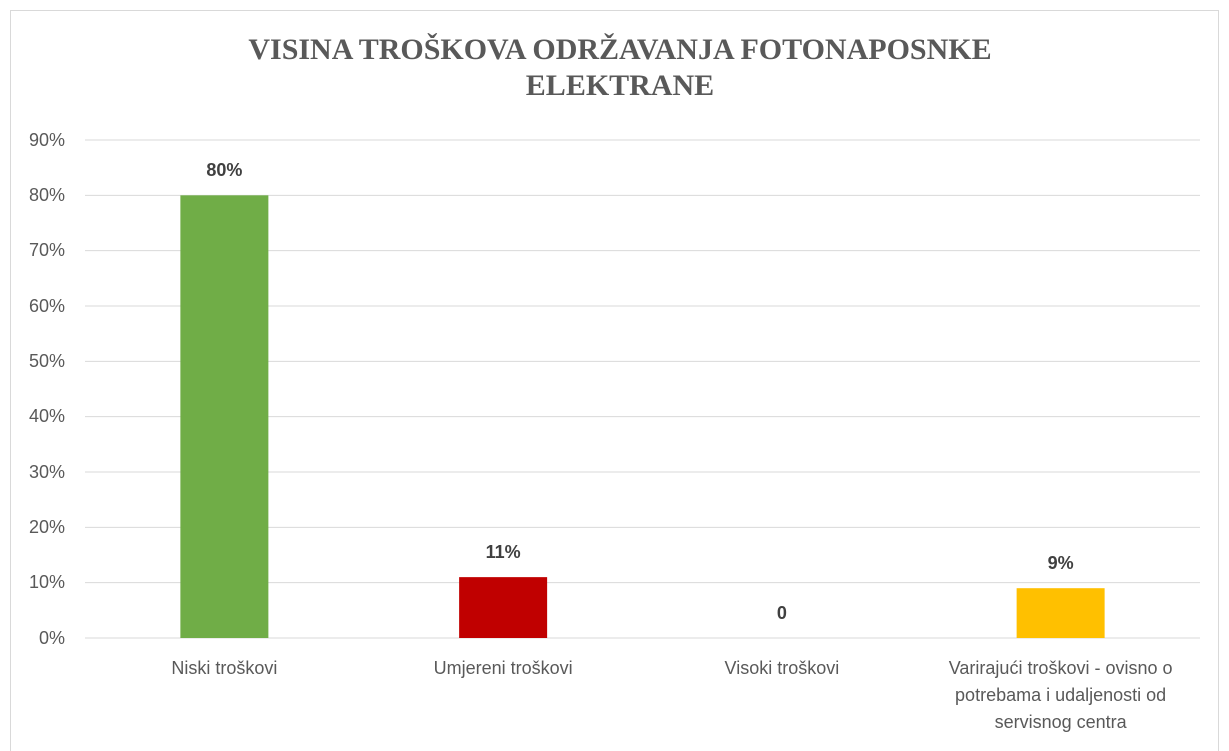 This screenshot has width=1229, height=751. What do you see at coordinates (46, 139) in the screenshot?
I see `y-tick-label: 90%` at bounding box center [46, 139].